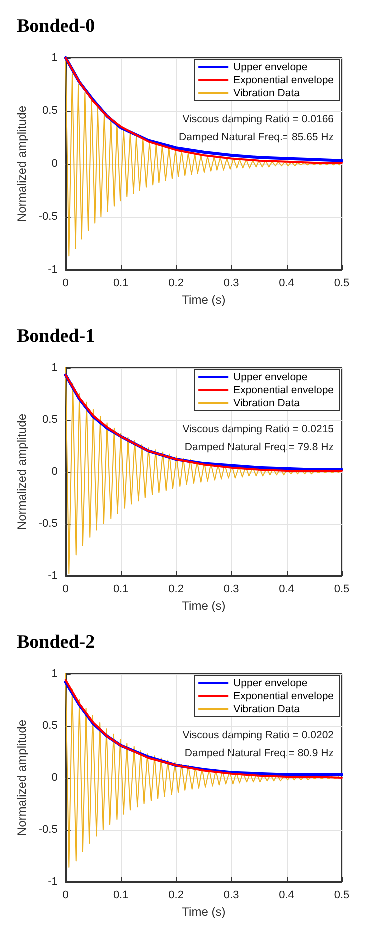 Image resolution: width=370 pixels, height=938 pixels. Describe the element at coordinates (259, 754) in the screenshot. I see `annotation: Damped Natural Freq.= 80.9 Hz` at that location.